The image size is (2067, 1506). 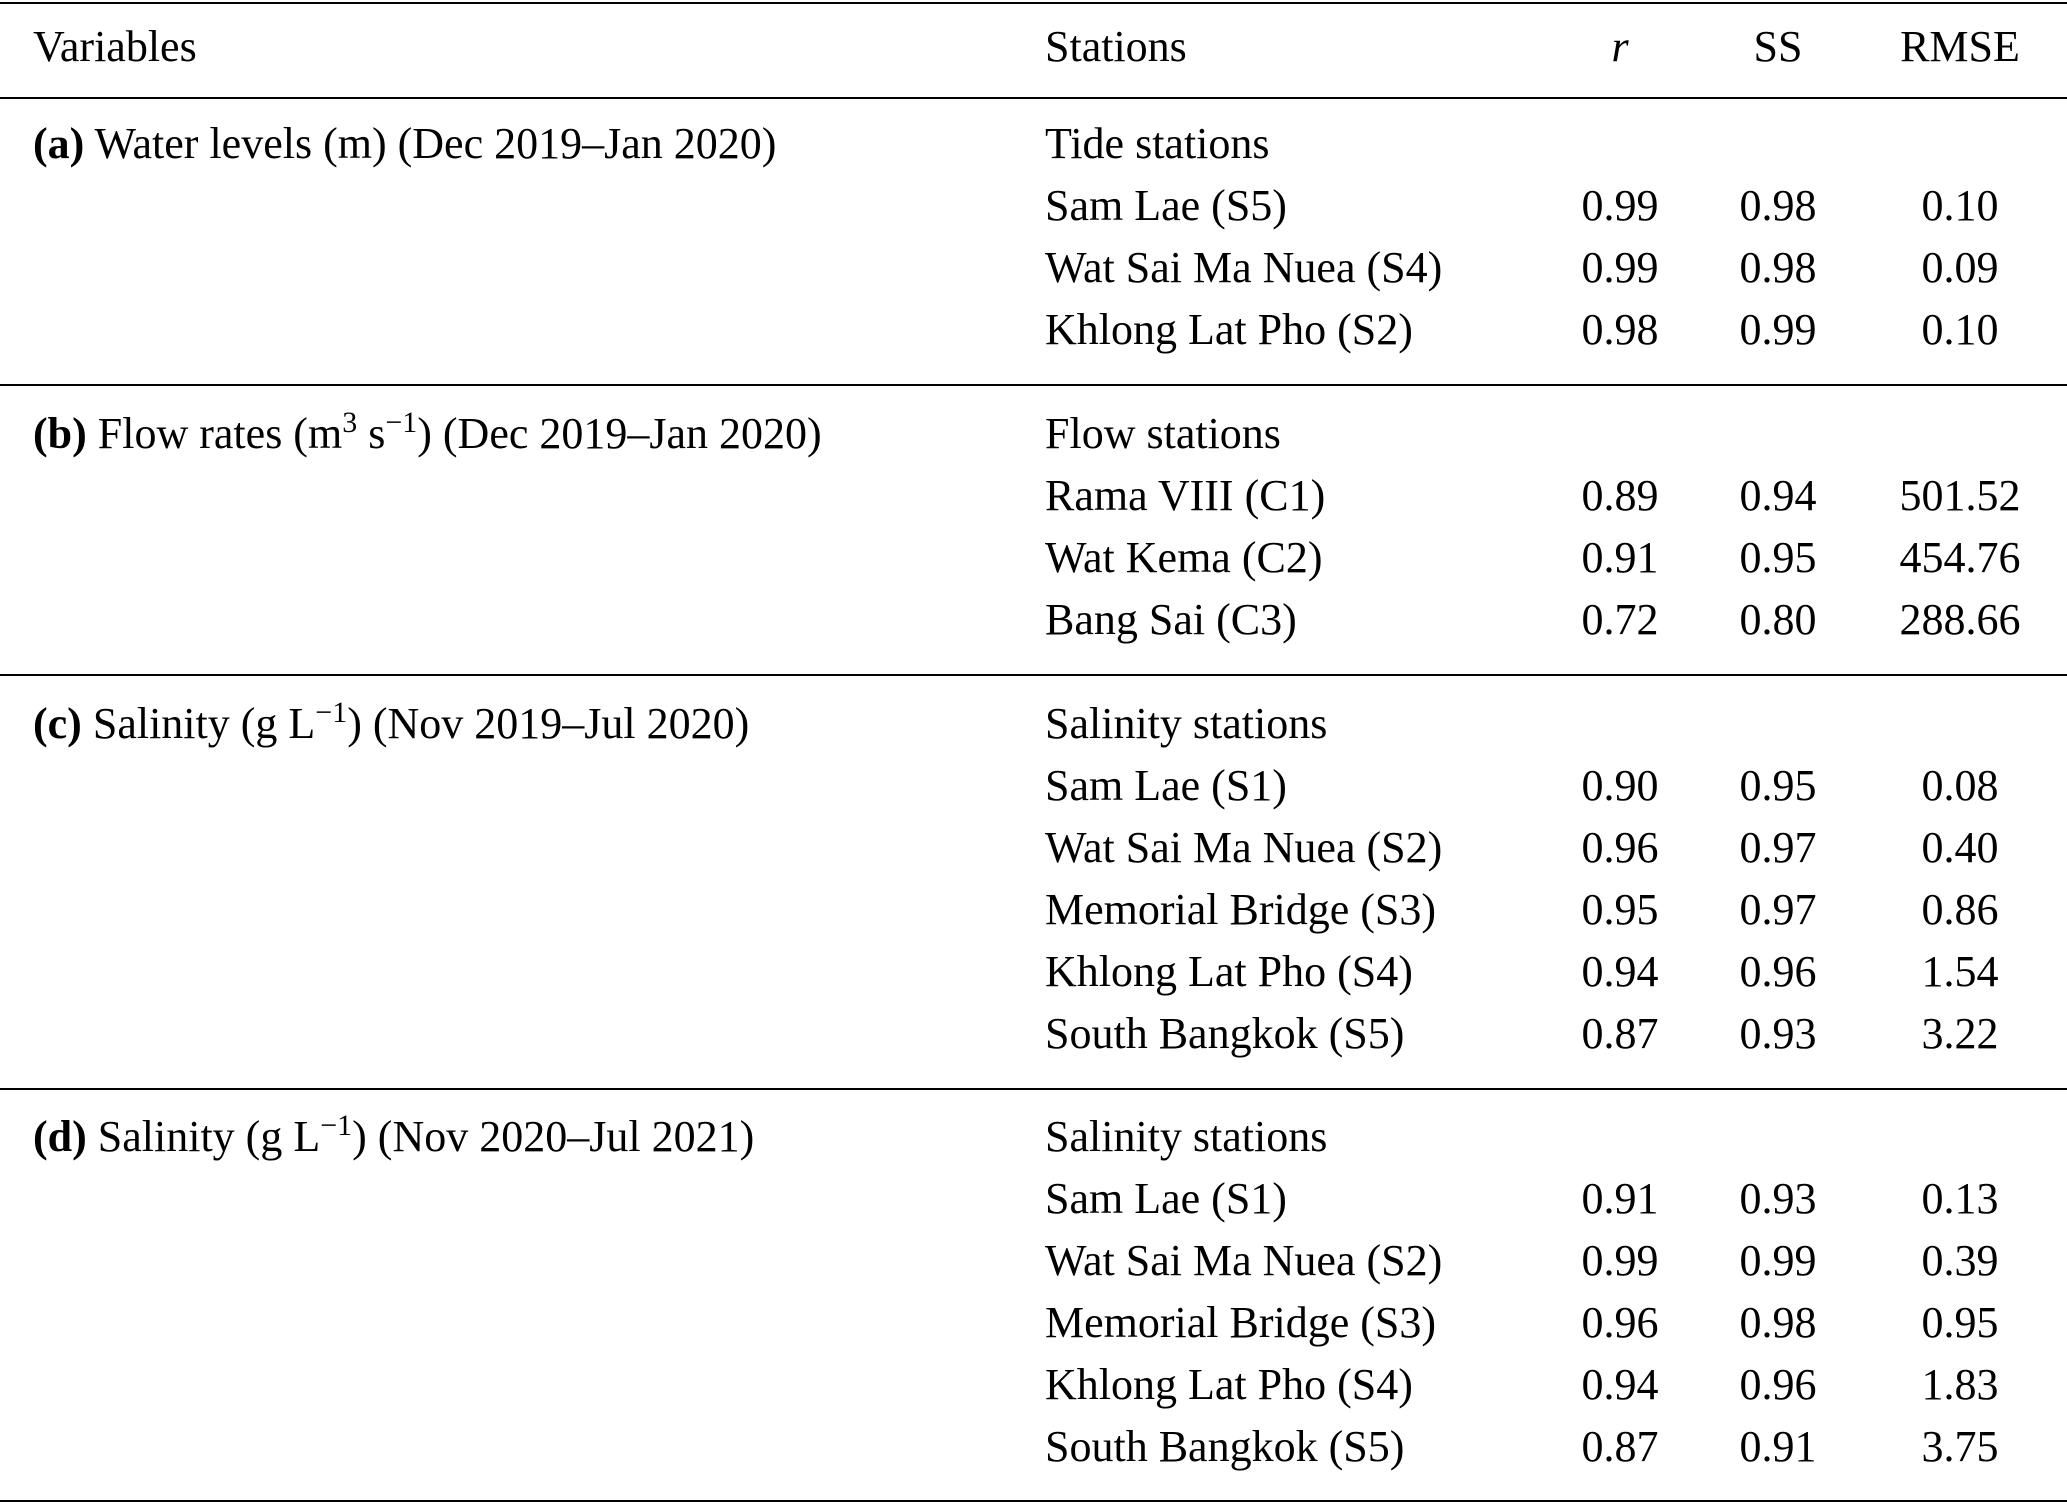 What do you see at coordinates (430, 143) in the screenshot?
I see `section-a-variable-text: Water levels (m) (Dec 2019–Jan 2020)` at bounding box center [430, 143].